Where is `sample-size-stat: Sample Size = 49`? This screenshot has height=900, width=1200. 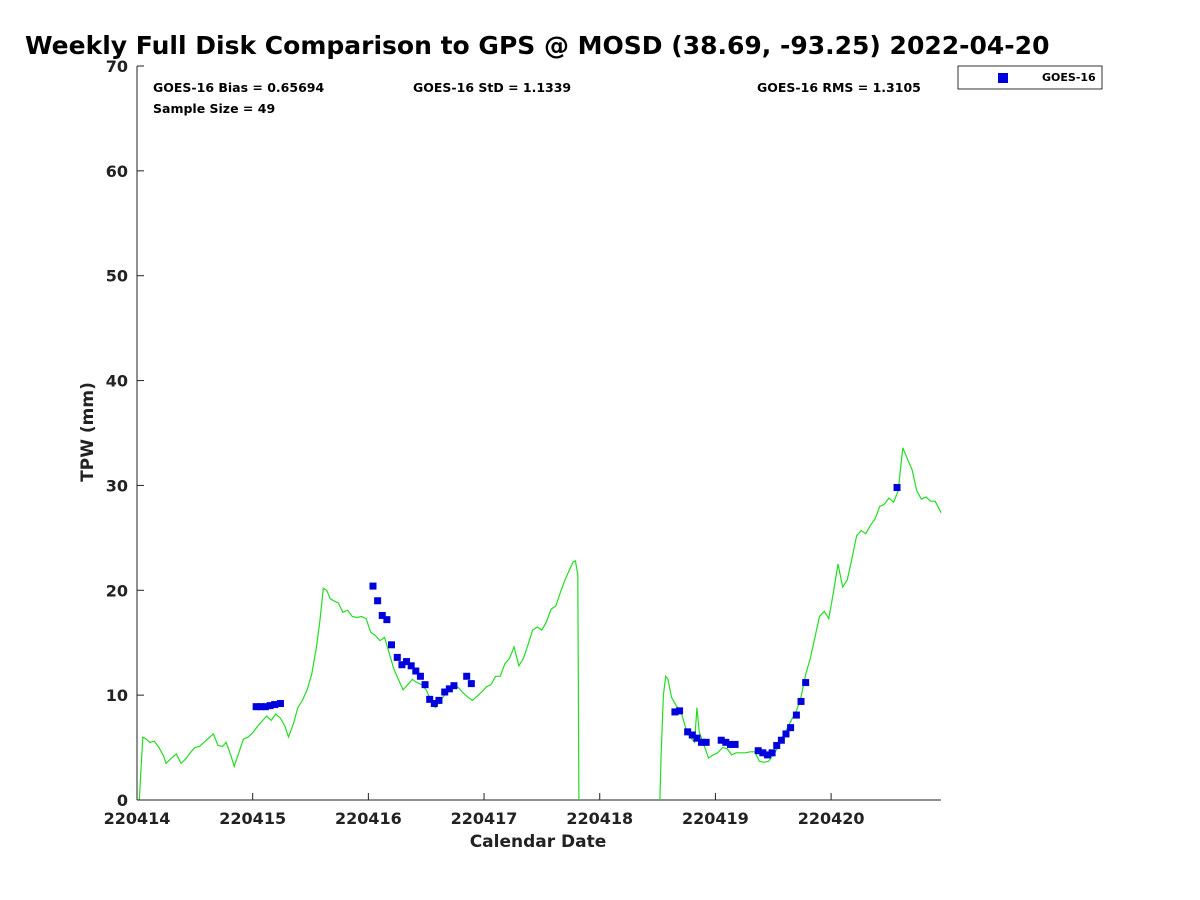 sample-size-stat: Sample Size = 49 is located at coordinates (214, 108).